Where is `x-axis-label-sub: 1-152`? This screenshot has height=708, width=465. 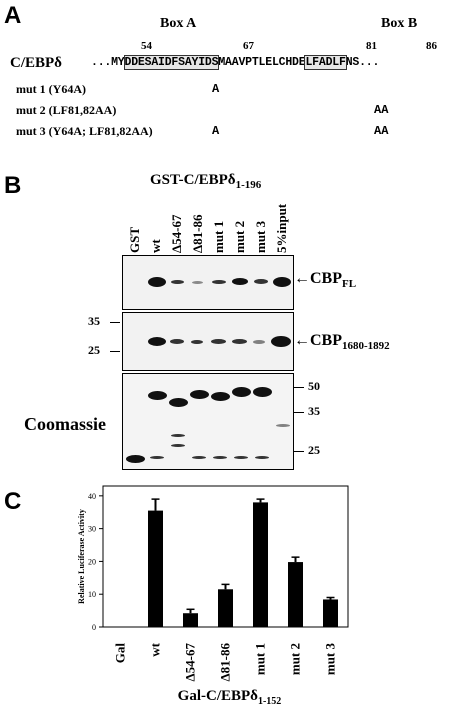 x-axis-label-sub: 1-152 is located at coordinates (269, 701).